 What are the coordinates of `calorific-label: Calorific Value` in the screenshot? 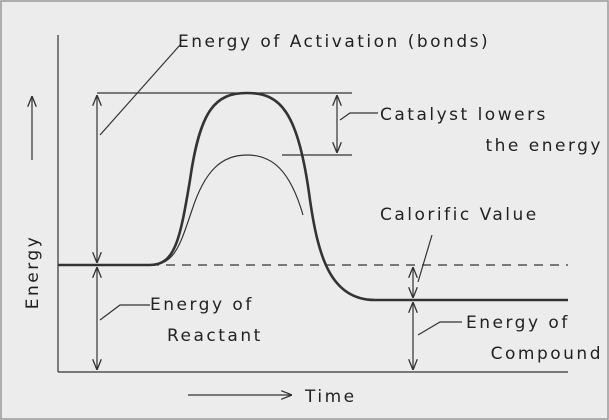 It's located at (459, 215).